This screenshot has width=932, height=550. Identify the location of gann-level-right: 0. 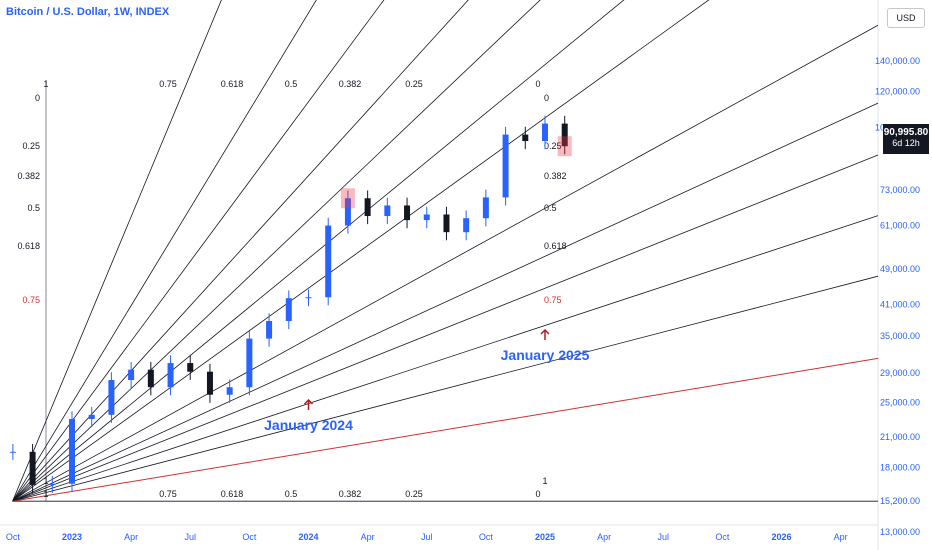
(546, 98).